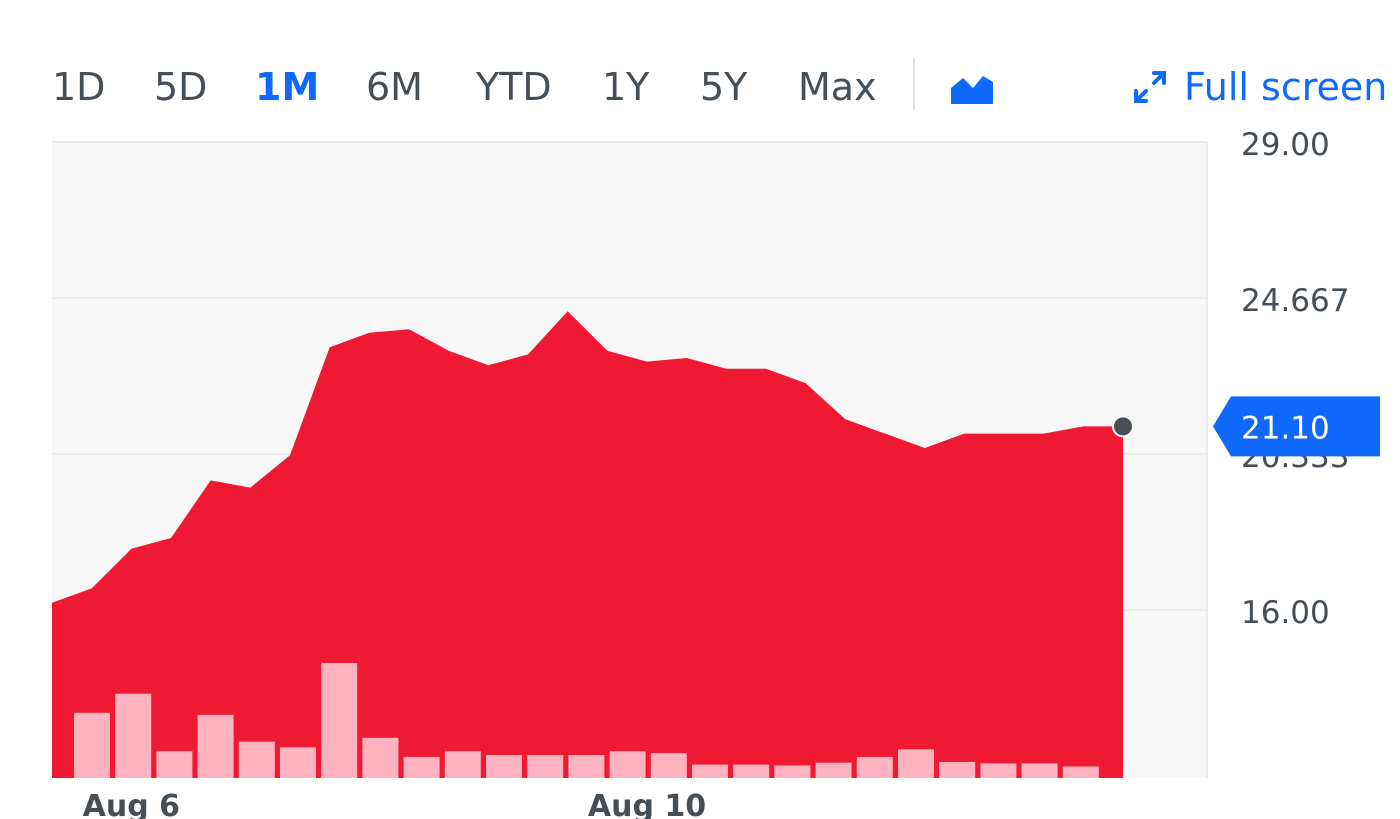  What do you see at coordinates (1285, 613) in the screenshot?
I see `y-tick-label: 16.00` at bounding box center [1285, 613].